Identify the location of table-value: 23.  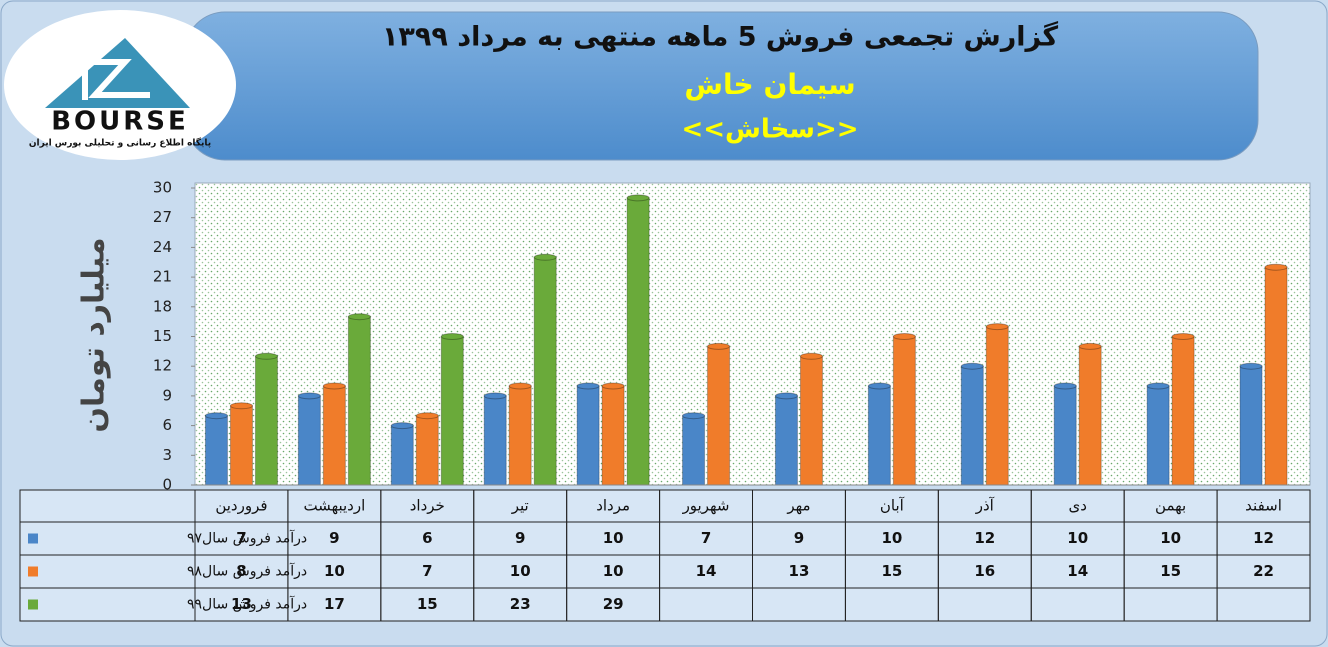
(520, 604).